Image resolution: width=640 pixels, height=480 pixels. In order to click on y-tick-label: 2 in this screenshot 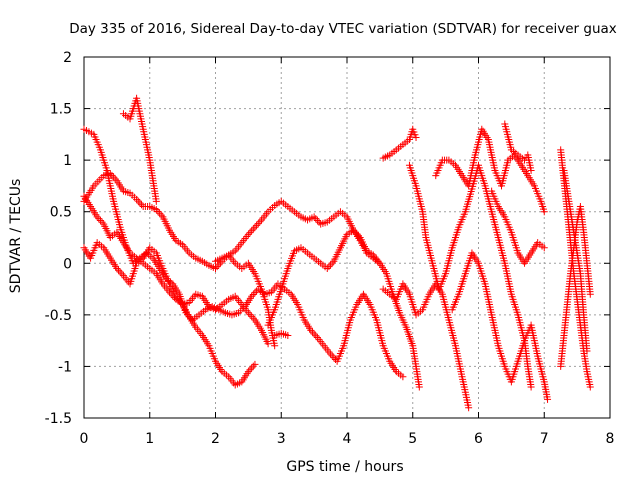, I will do `click(67, 58)`.